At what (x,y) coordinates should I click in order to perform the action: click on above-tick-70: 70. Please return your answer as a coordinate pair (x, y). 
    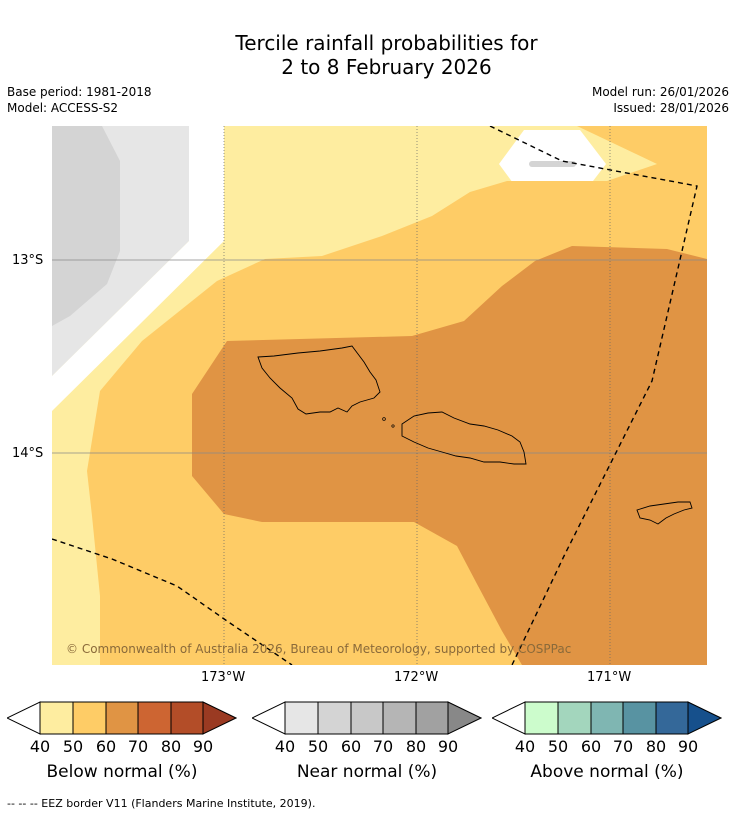
    Looking at the image, I should click on (623, 746).